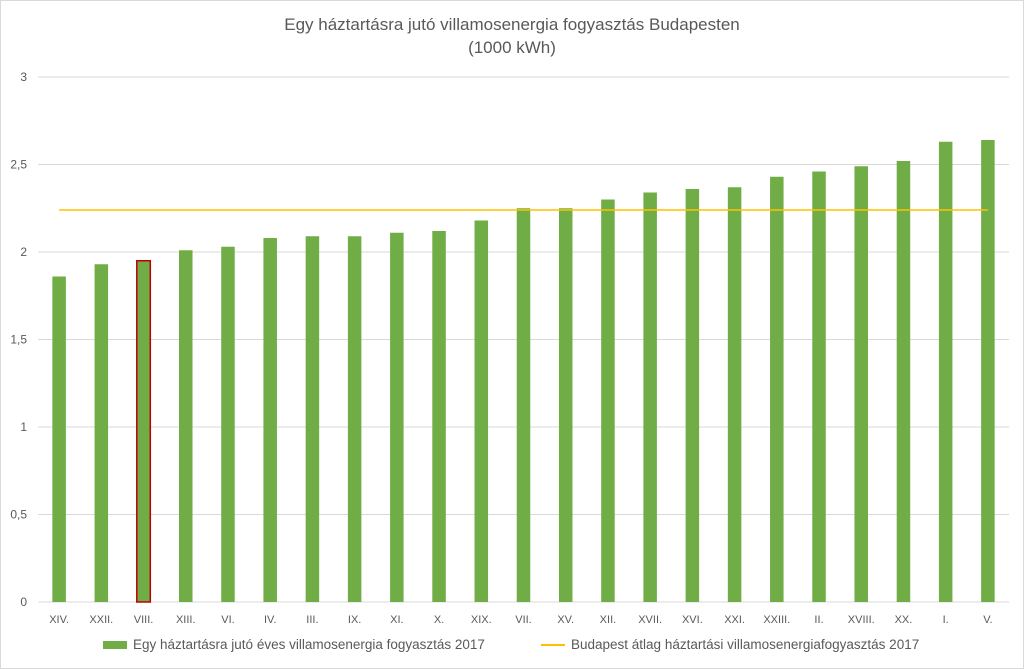 The height and width of the screenshot is (669, 1024). Describe the element at coordinates (23, 77) in the screenshot. I see `y-tick-label: 3` at that location.